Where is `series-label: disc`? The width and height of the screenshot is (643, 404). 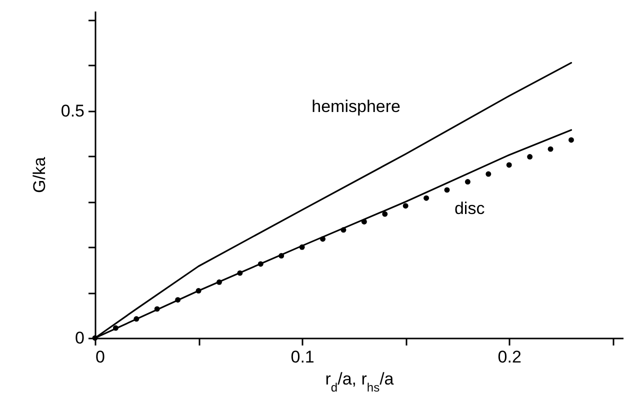
series-label: disc is located at coordinates (470, 208).